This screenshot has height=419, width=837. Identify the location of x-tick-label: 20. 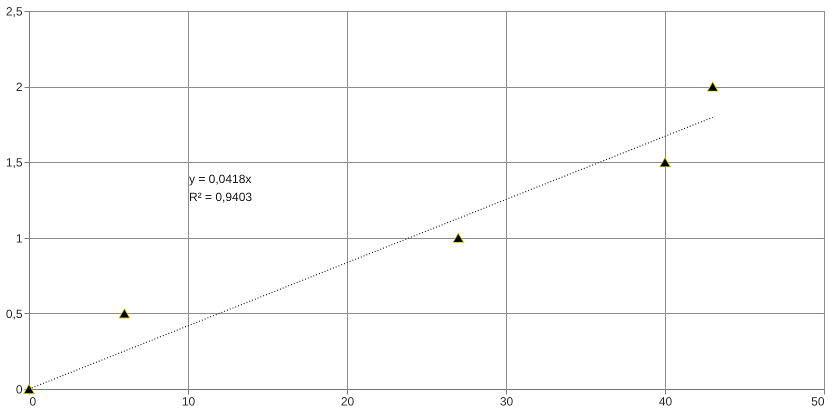
(347, 401).